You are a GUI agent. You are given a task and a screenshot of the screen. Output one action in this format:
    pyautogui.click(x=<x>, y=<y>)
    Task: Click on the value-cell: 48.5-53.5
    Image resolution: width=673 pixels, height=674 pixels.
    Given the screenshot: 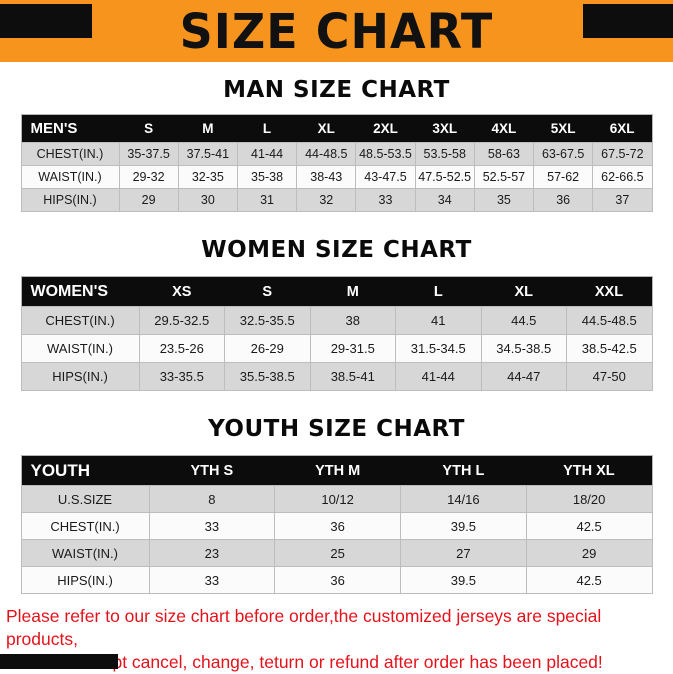 What is the action you would take?
    pyautogui.click(x=385, y=154)
    